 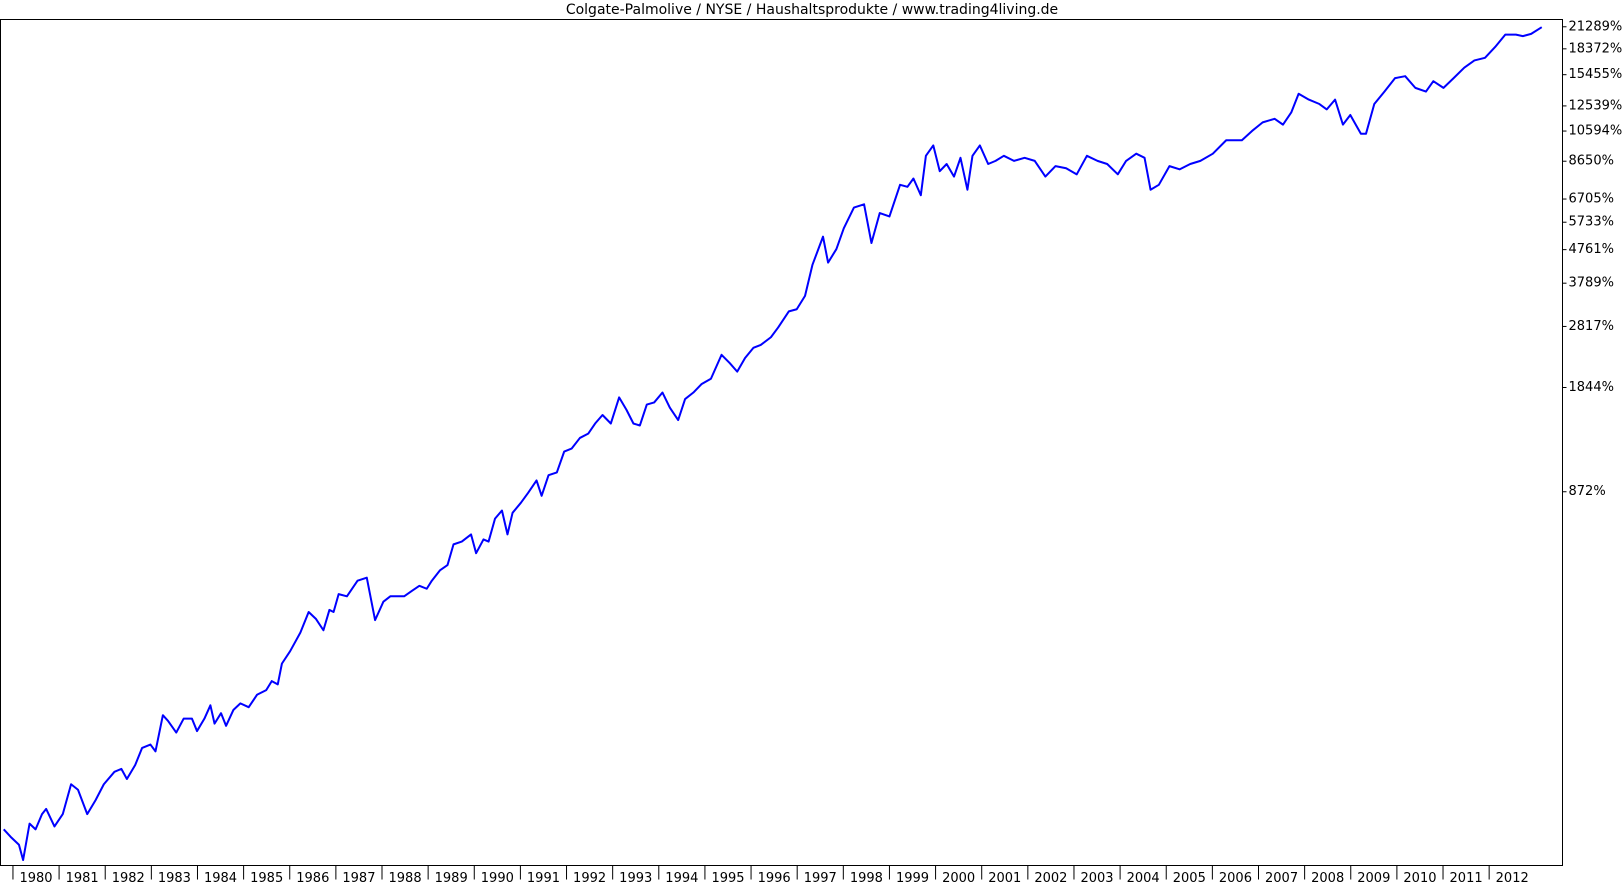 I want to click on x-tick-label: 2008, so click(x=1327, y=878).